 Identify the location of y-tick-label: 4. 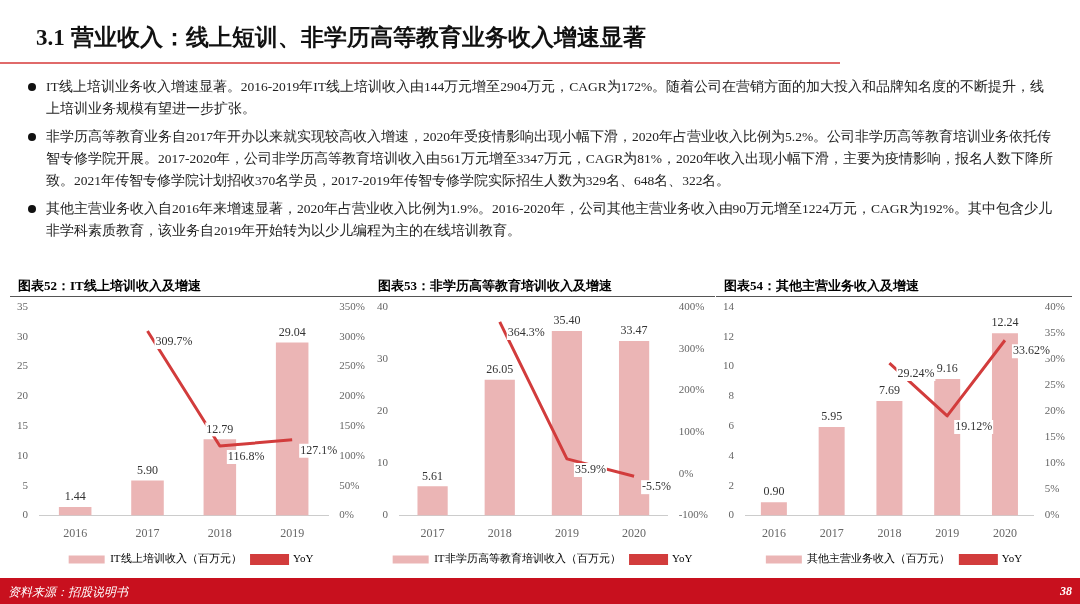
(731, 454).